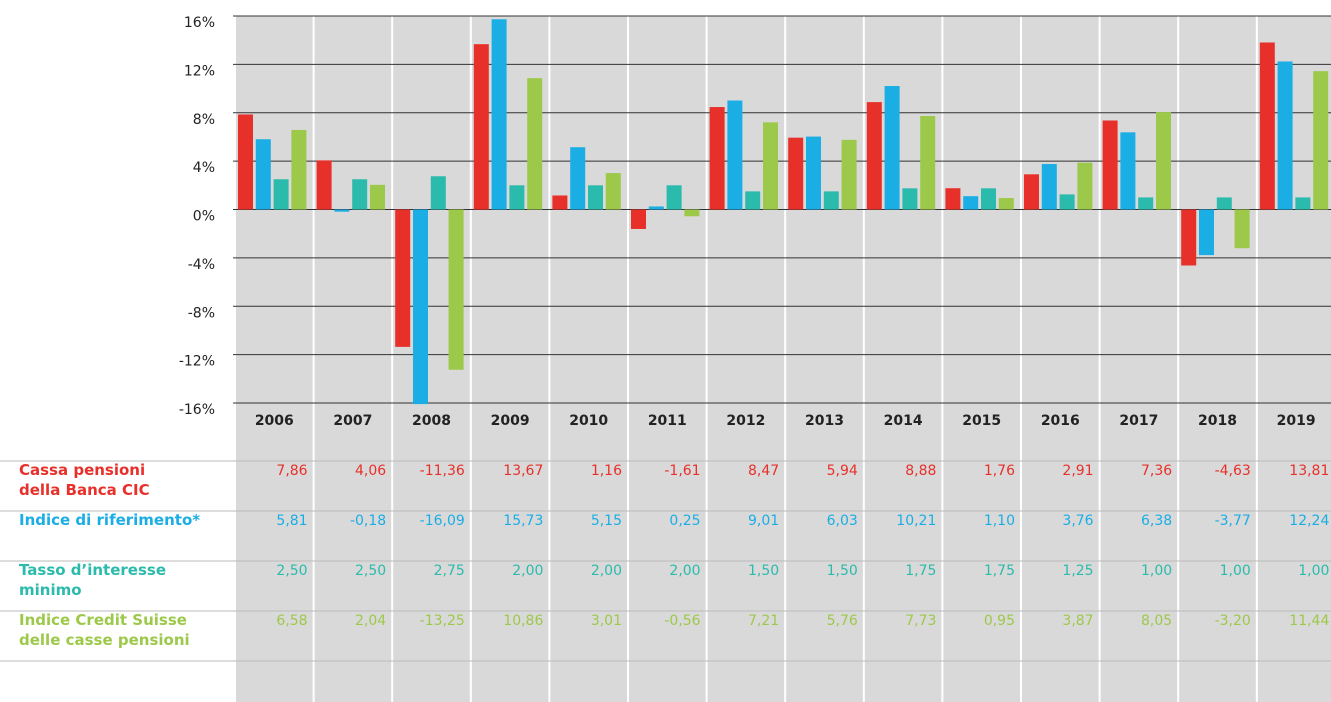  I want to click on y-tick-label: 16%, so click(199, 23).